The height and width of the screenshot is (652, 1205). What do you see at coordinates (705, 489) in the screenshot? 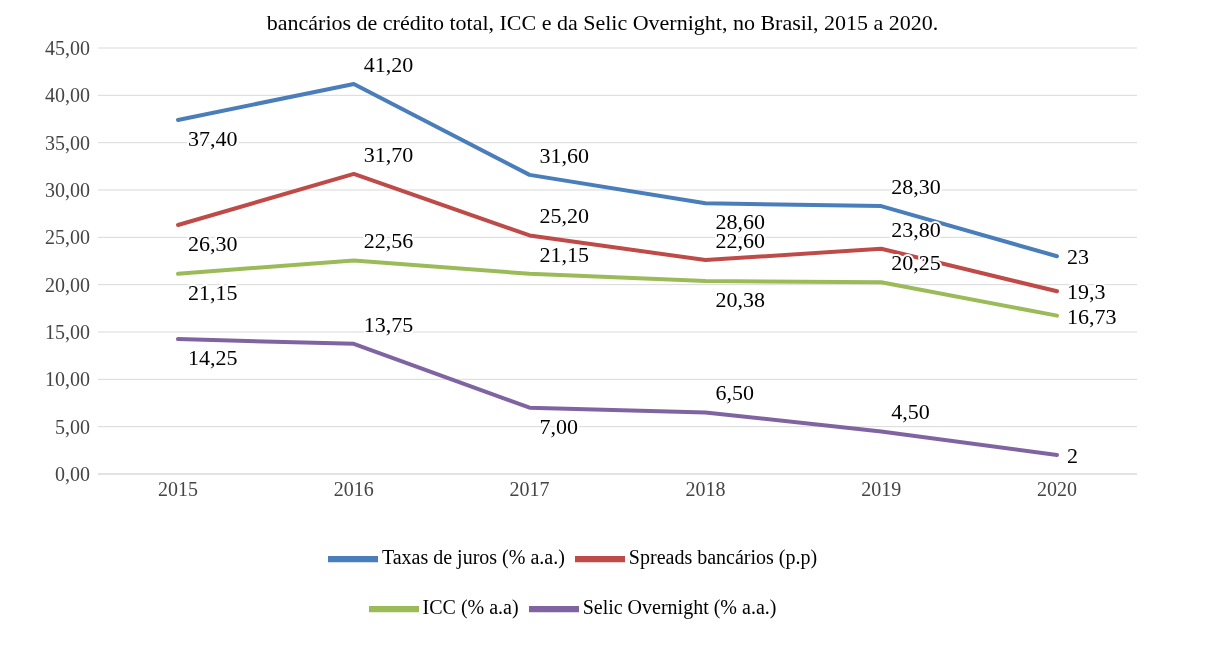
I see `x-tick-label: 2018` at bounding box center [705, 489].